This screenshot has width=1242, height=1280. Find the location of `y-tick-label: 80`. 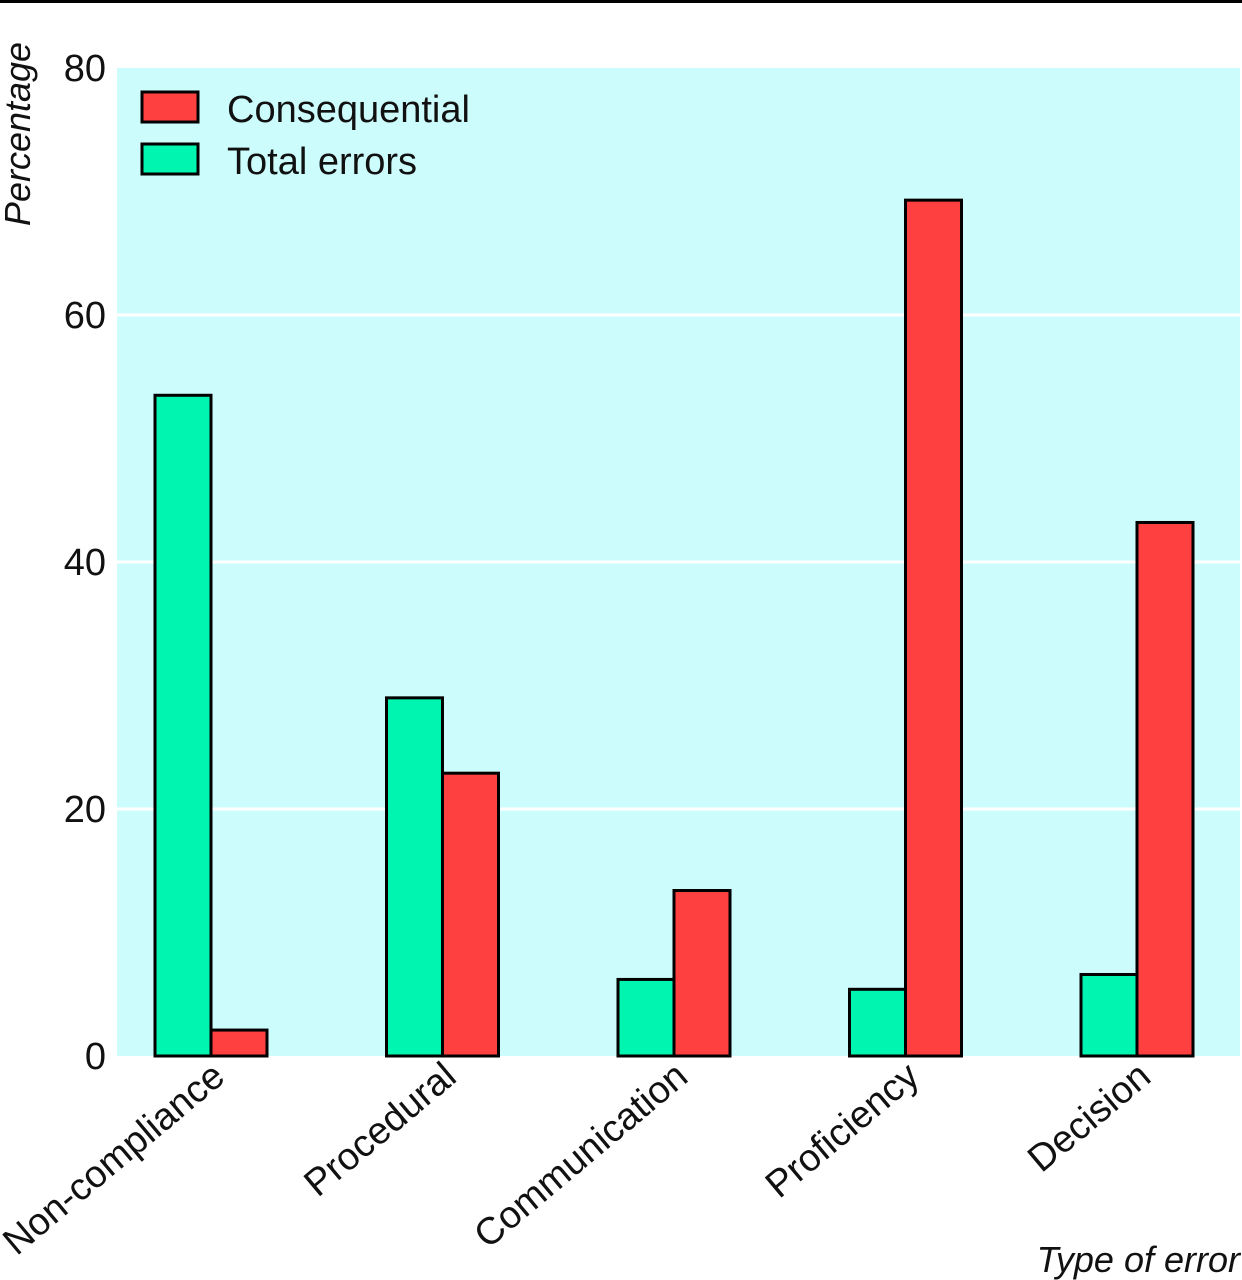

y-tick-label: 80 is located at coordinates (85, 69).